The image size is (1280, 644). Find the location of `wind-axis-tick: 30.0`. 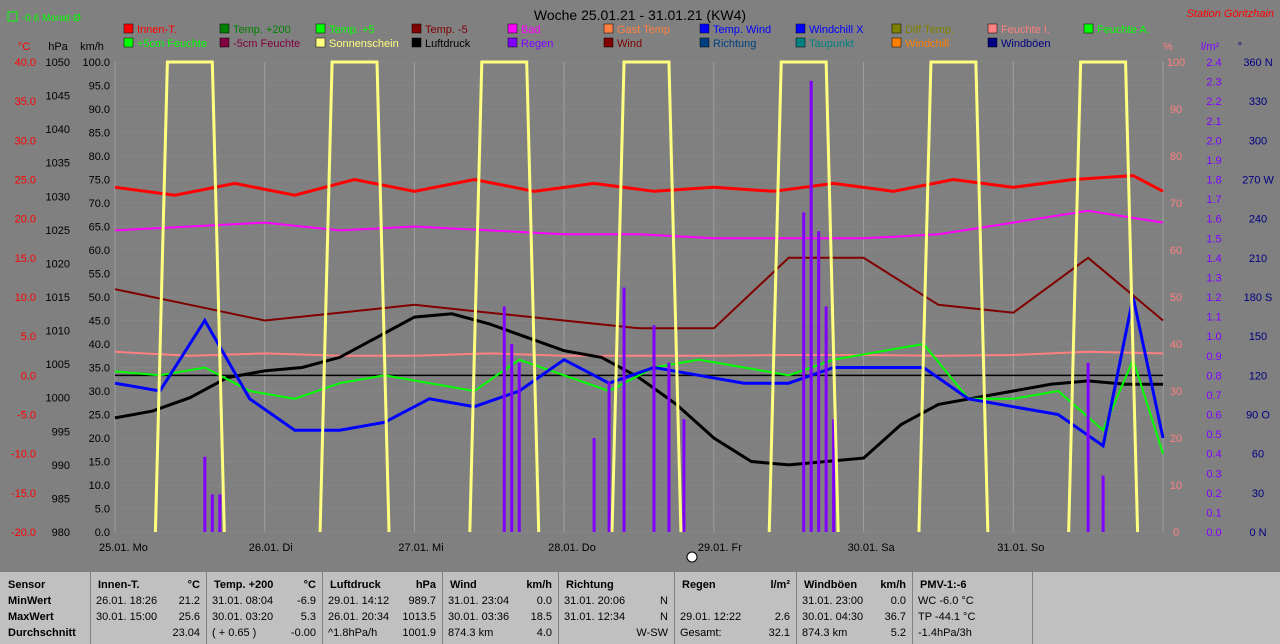

wind-axis-tick: 30.0 is located at coordinates (99, 392).